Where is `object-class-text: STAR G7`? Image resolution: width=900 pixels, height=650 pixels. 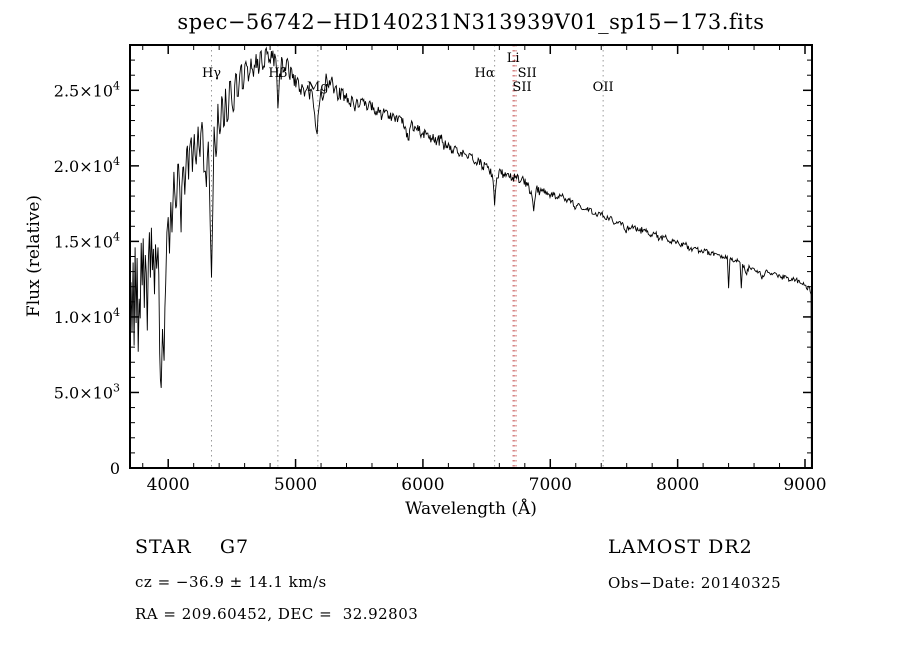
object-class-text: STAR G7 is located at coordinates (192, 547).